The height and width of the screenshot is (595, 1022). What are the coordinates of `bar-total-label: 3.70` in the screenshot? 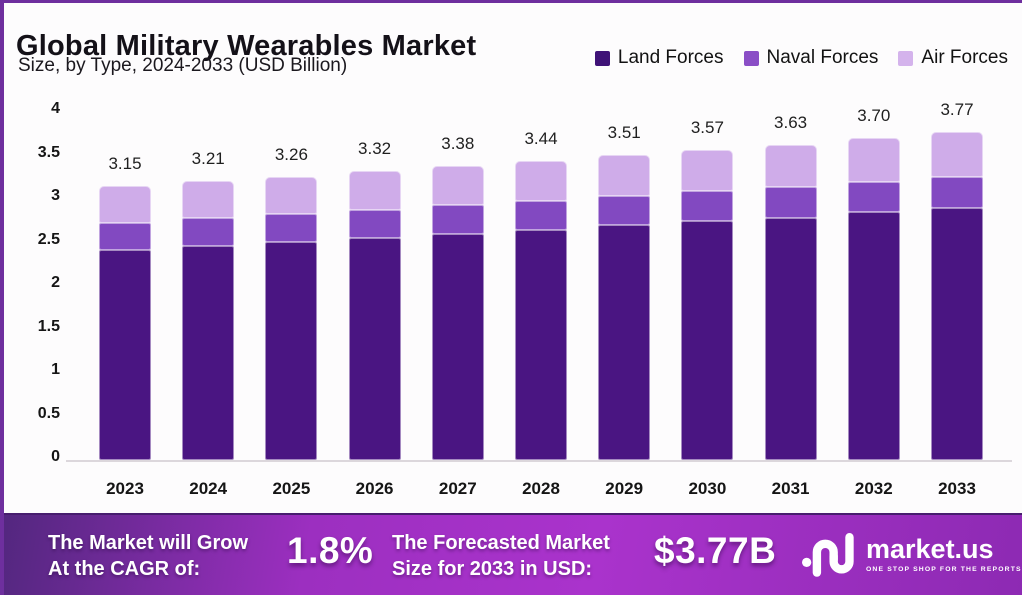 It's located at (874, 116).